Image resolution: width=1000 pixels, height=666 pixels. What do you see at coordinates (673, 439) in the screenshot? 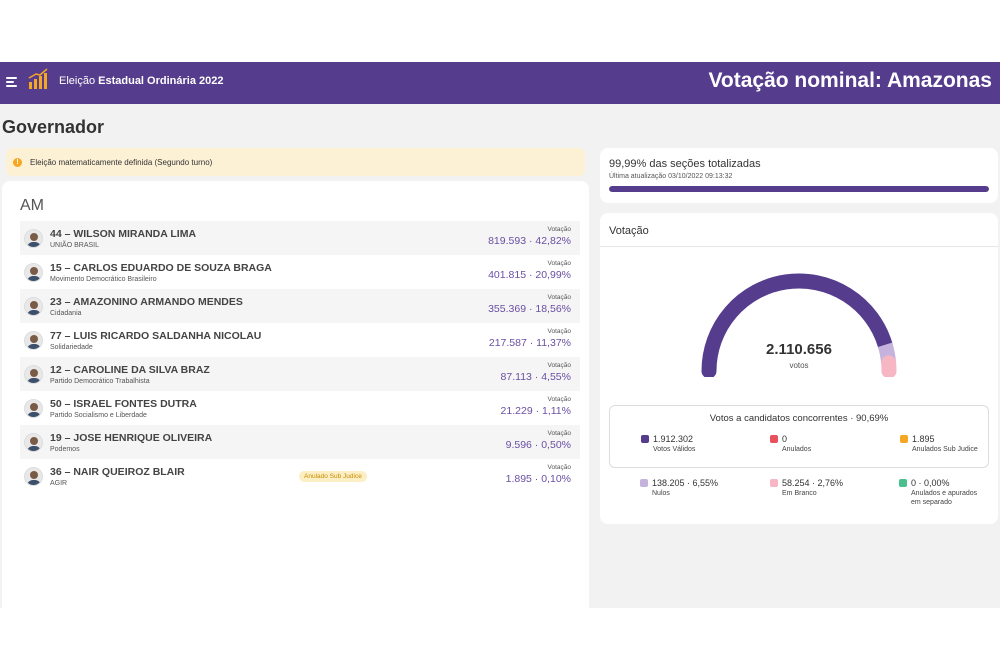
I see `legend-value: 1.912.302` at bounding box center [673, 439].